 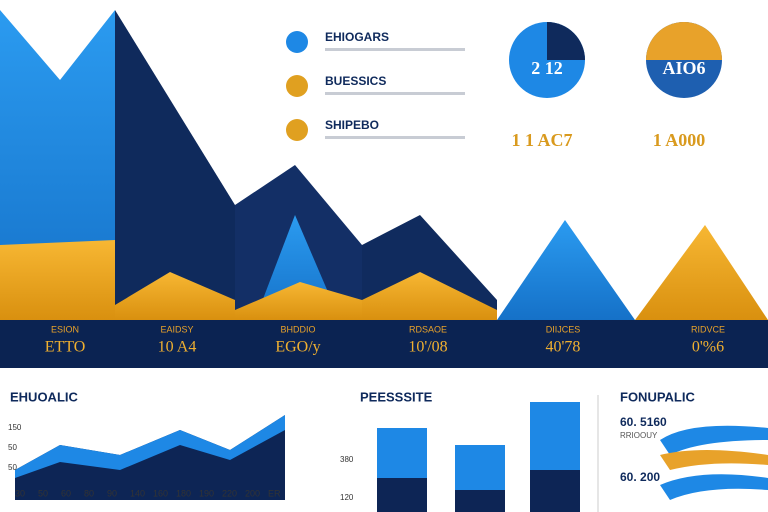 What do you see at coordinates (183, 493) in the screenshot?
I see `x-label: 180` at bounding box center [183, 493].